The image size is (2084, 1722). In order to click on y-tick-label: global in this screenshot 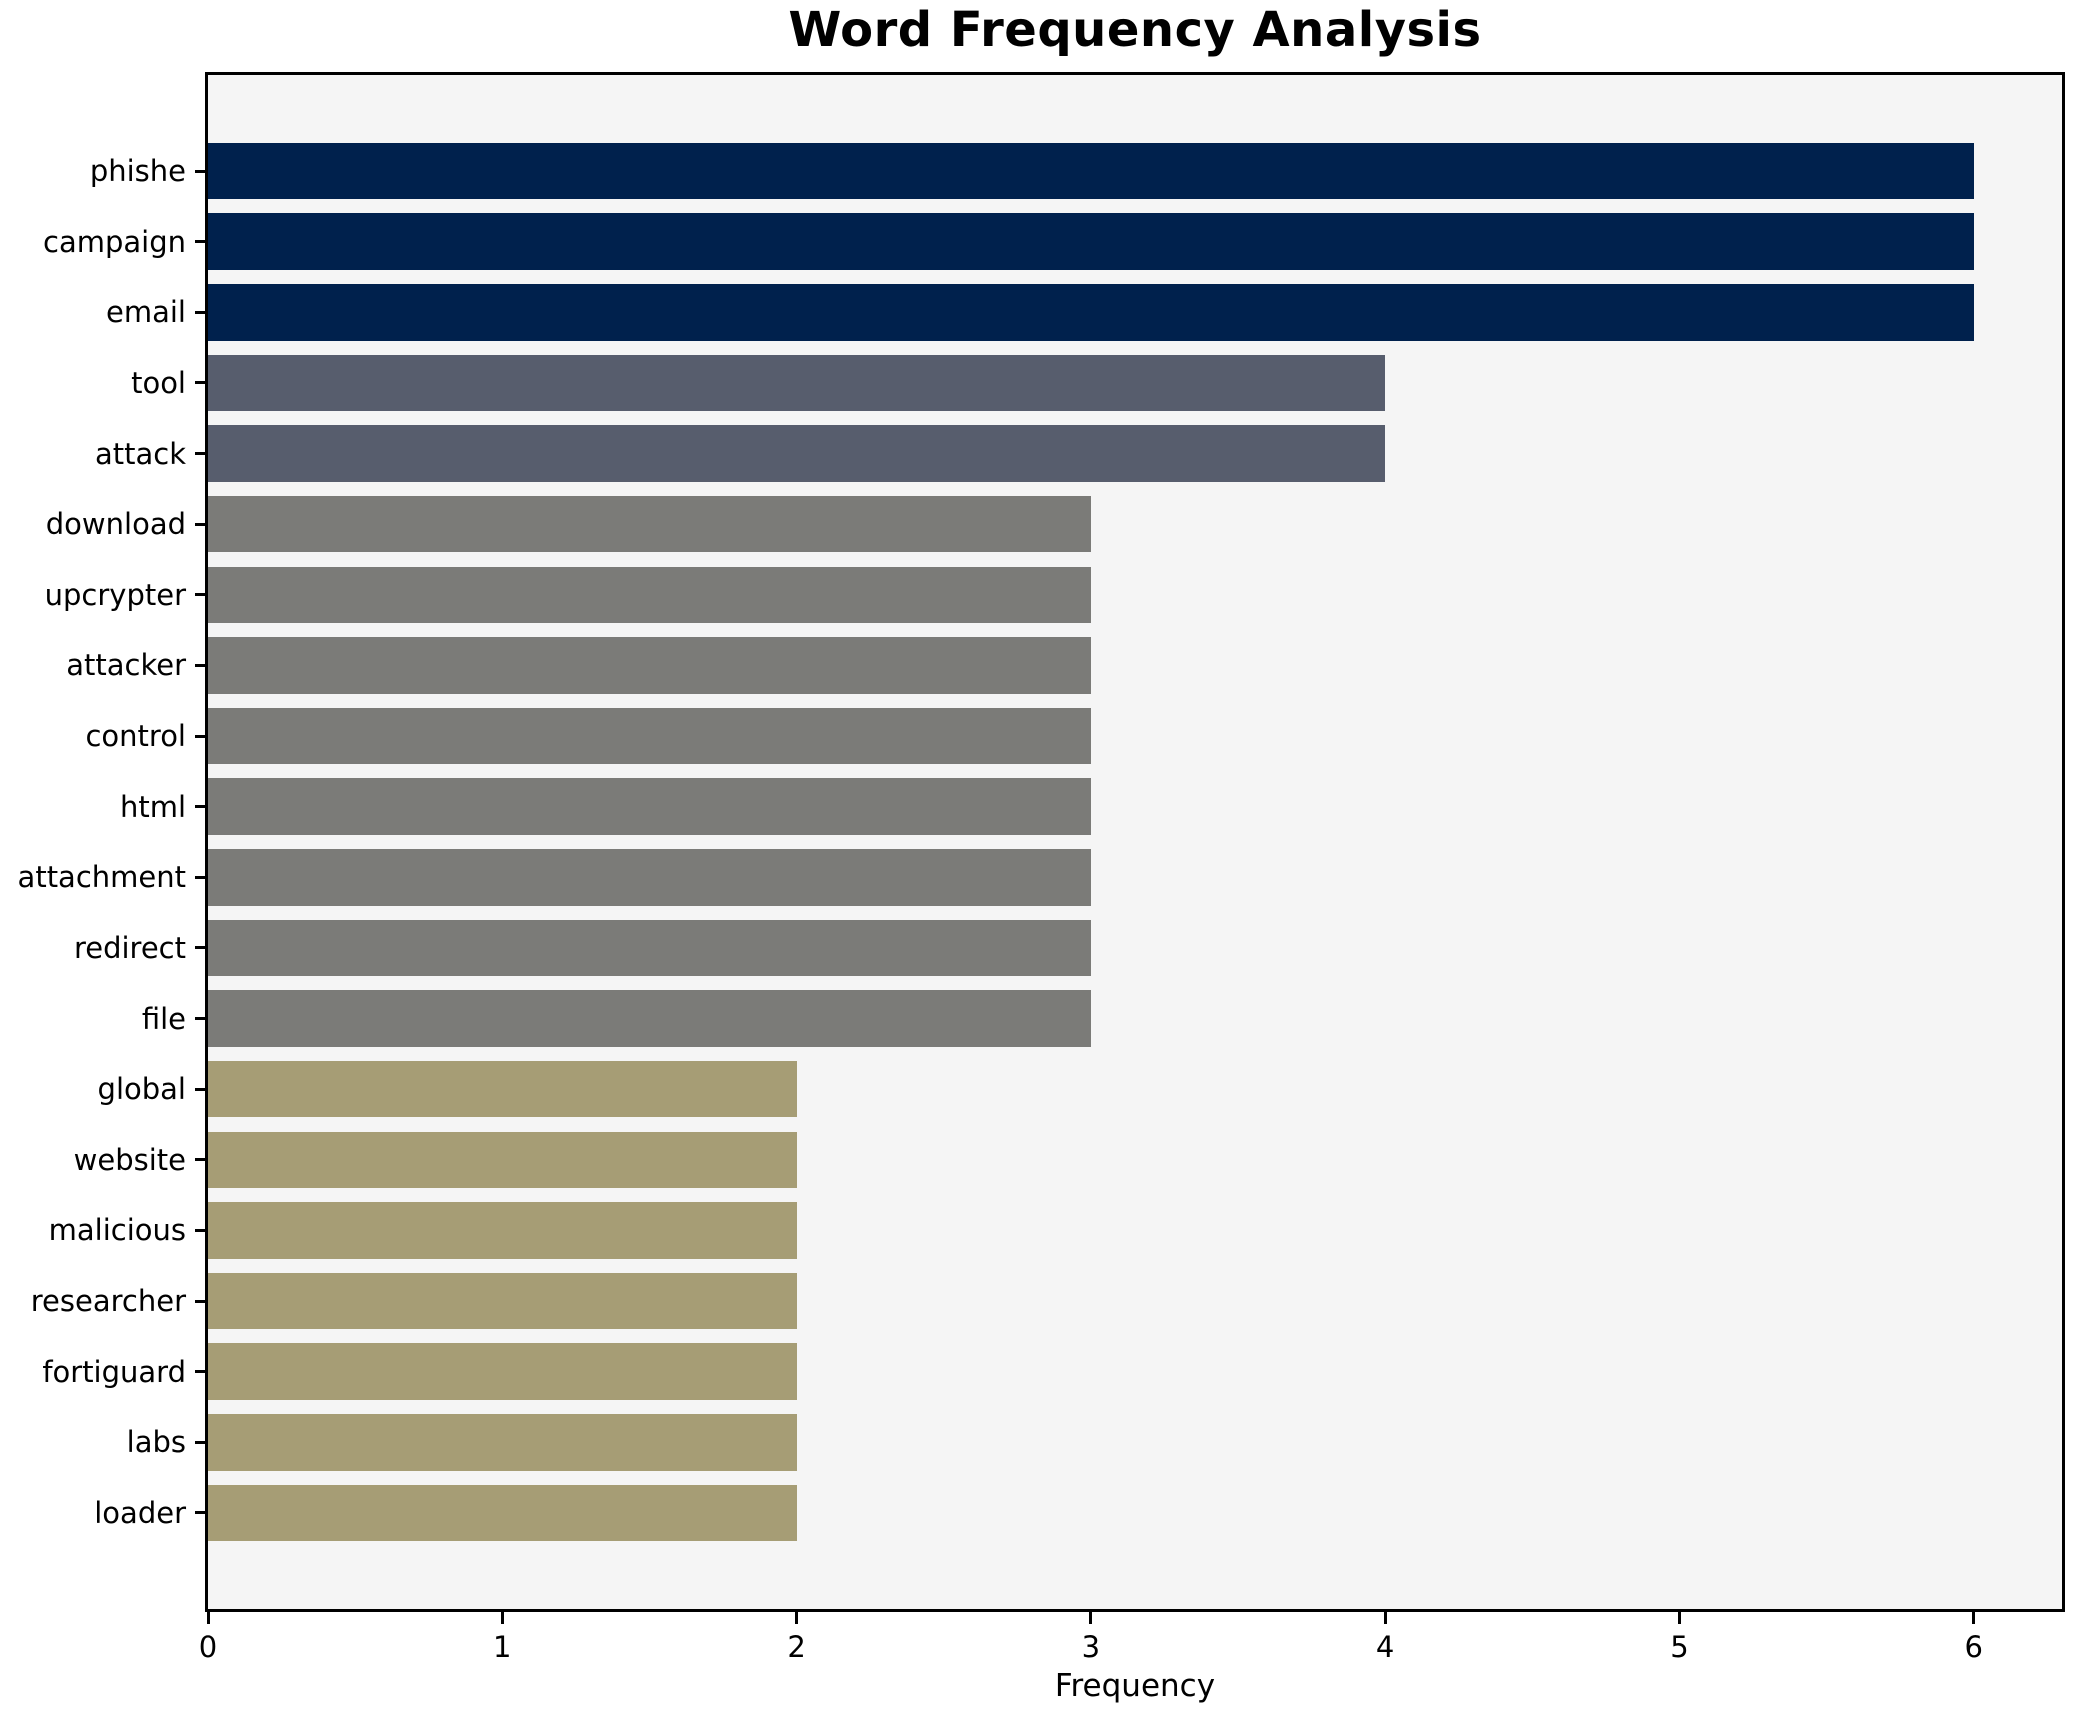, I will do `click(141, 1089)`.